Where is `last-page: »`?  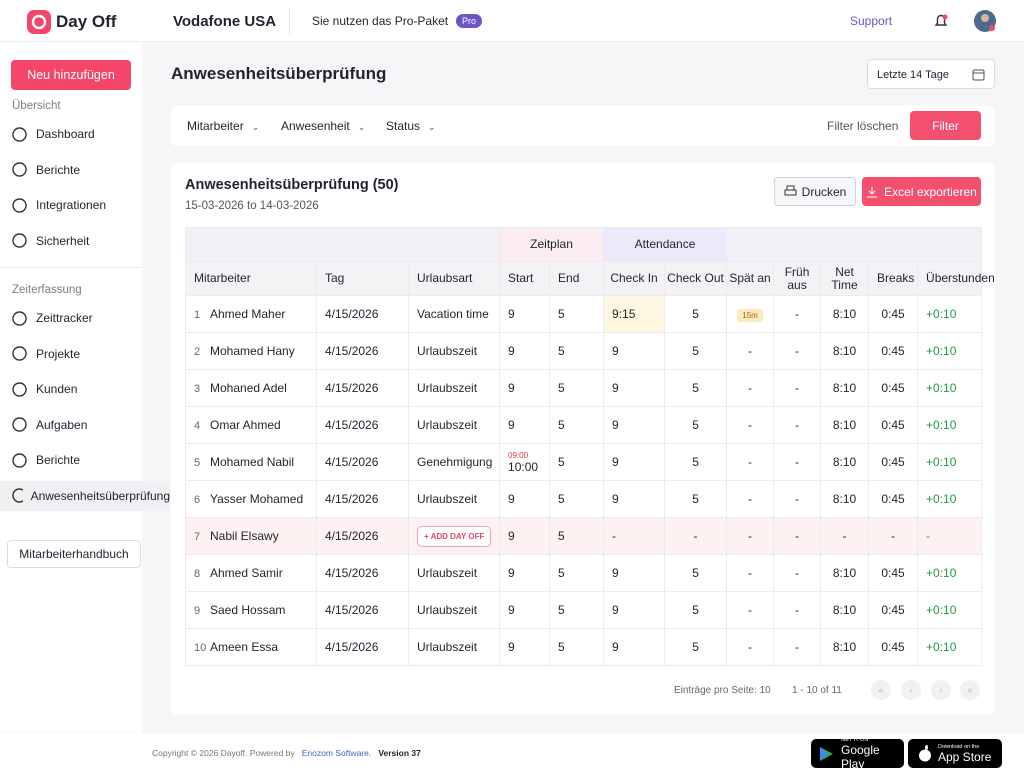 last-page: » is located at coordinates (970, 690).